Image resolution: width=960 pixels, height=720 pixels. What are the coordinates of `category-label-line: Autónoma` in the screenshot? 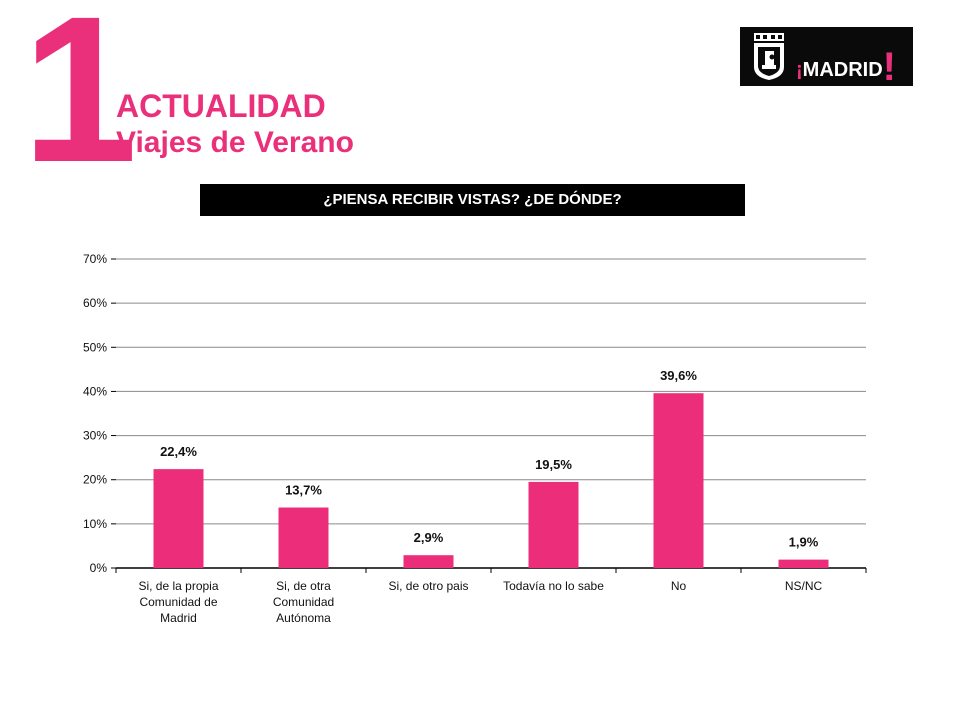 It's located at (303, 618).